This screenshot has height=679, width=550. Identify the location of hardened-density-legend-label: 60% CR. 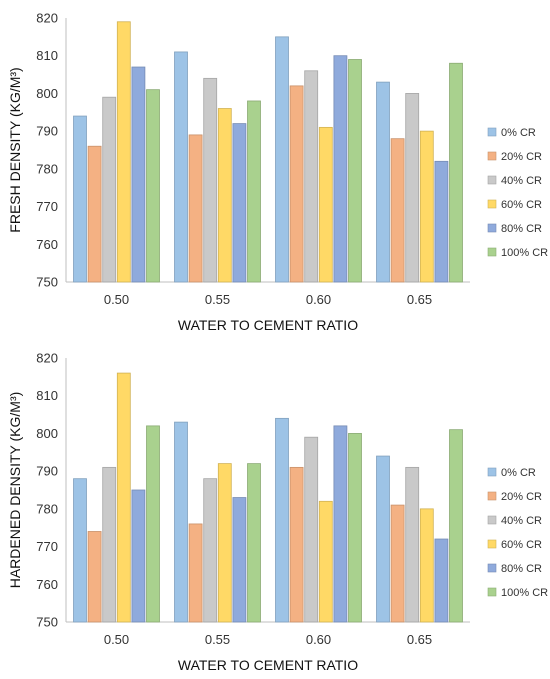
(521, 545).